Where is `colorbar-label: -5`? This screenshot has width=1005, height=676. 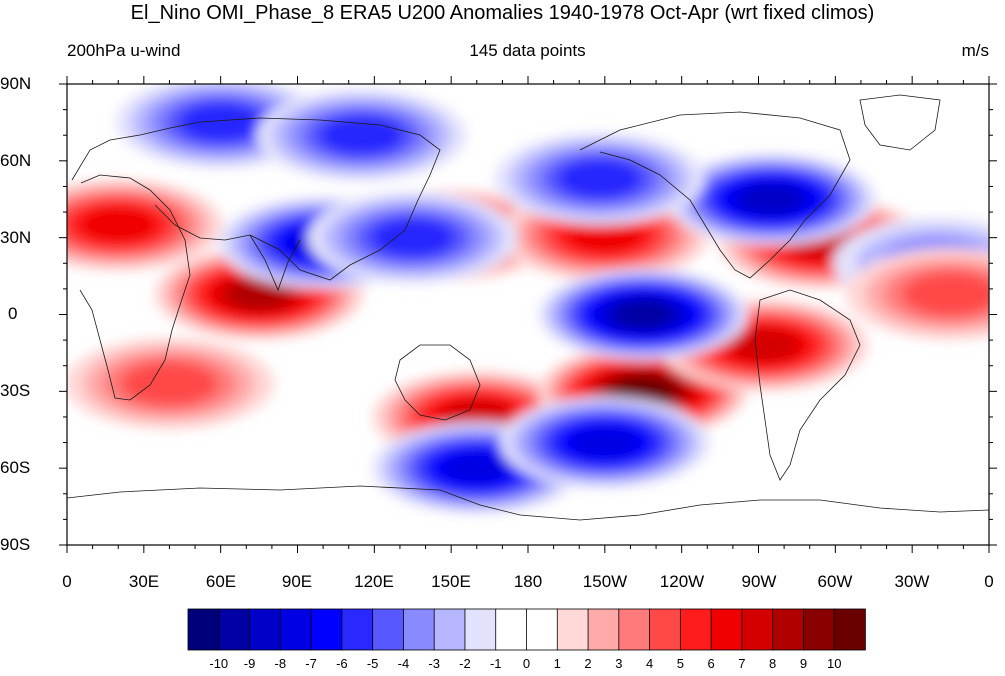
colorbar-label: -5 is located at coordinates (372, 663).